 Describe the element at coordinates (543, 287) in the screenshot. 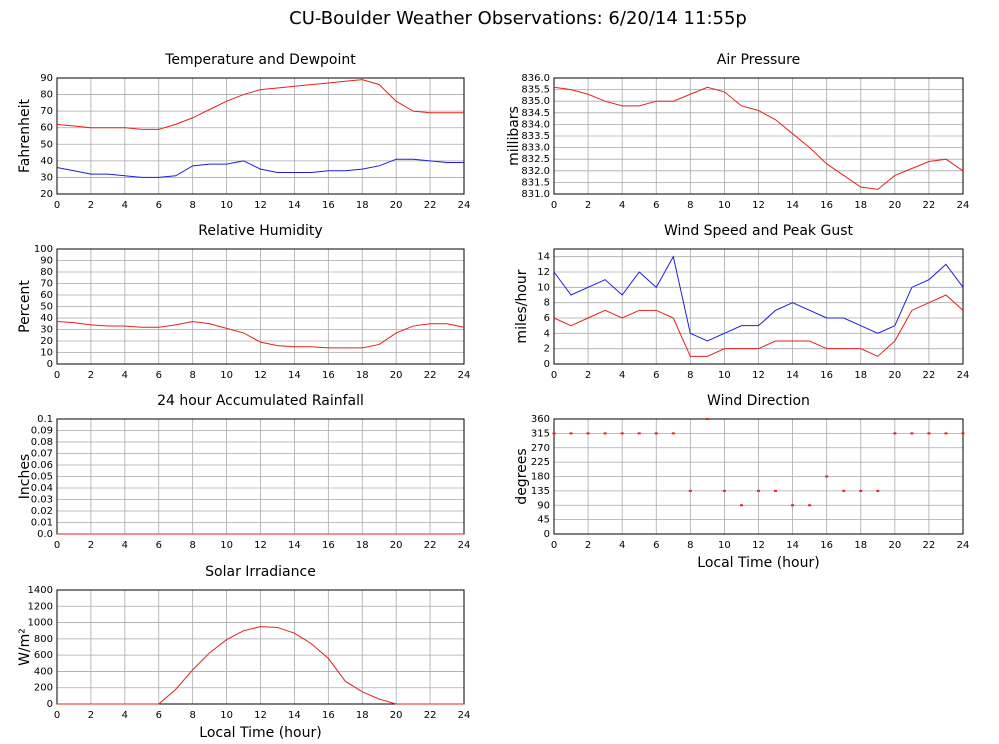

I see `y-tick-label: 10` at that location.